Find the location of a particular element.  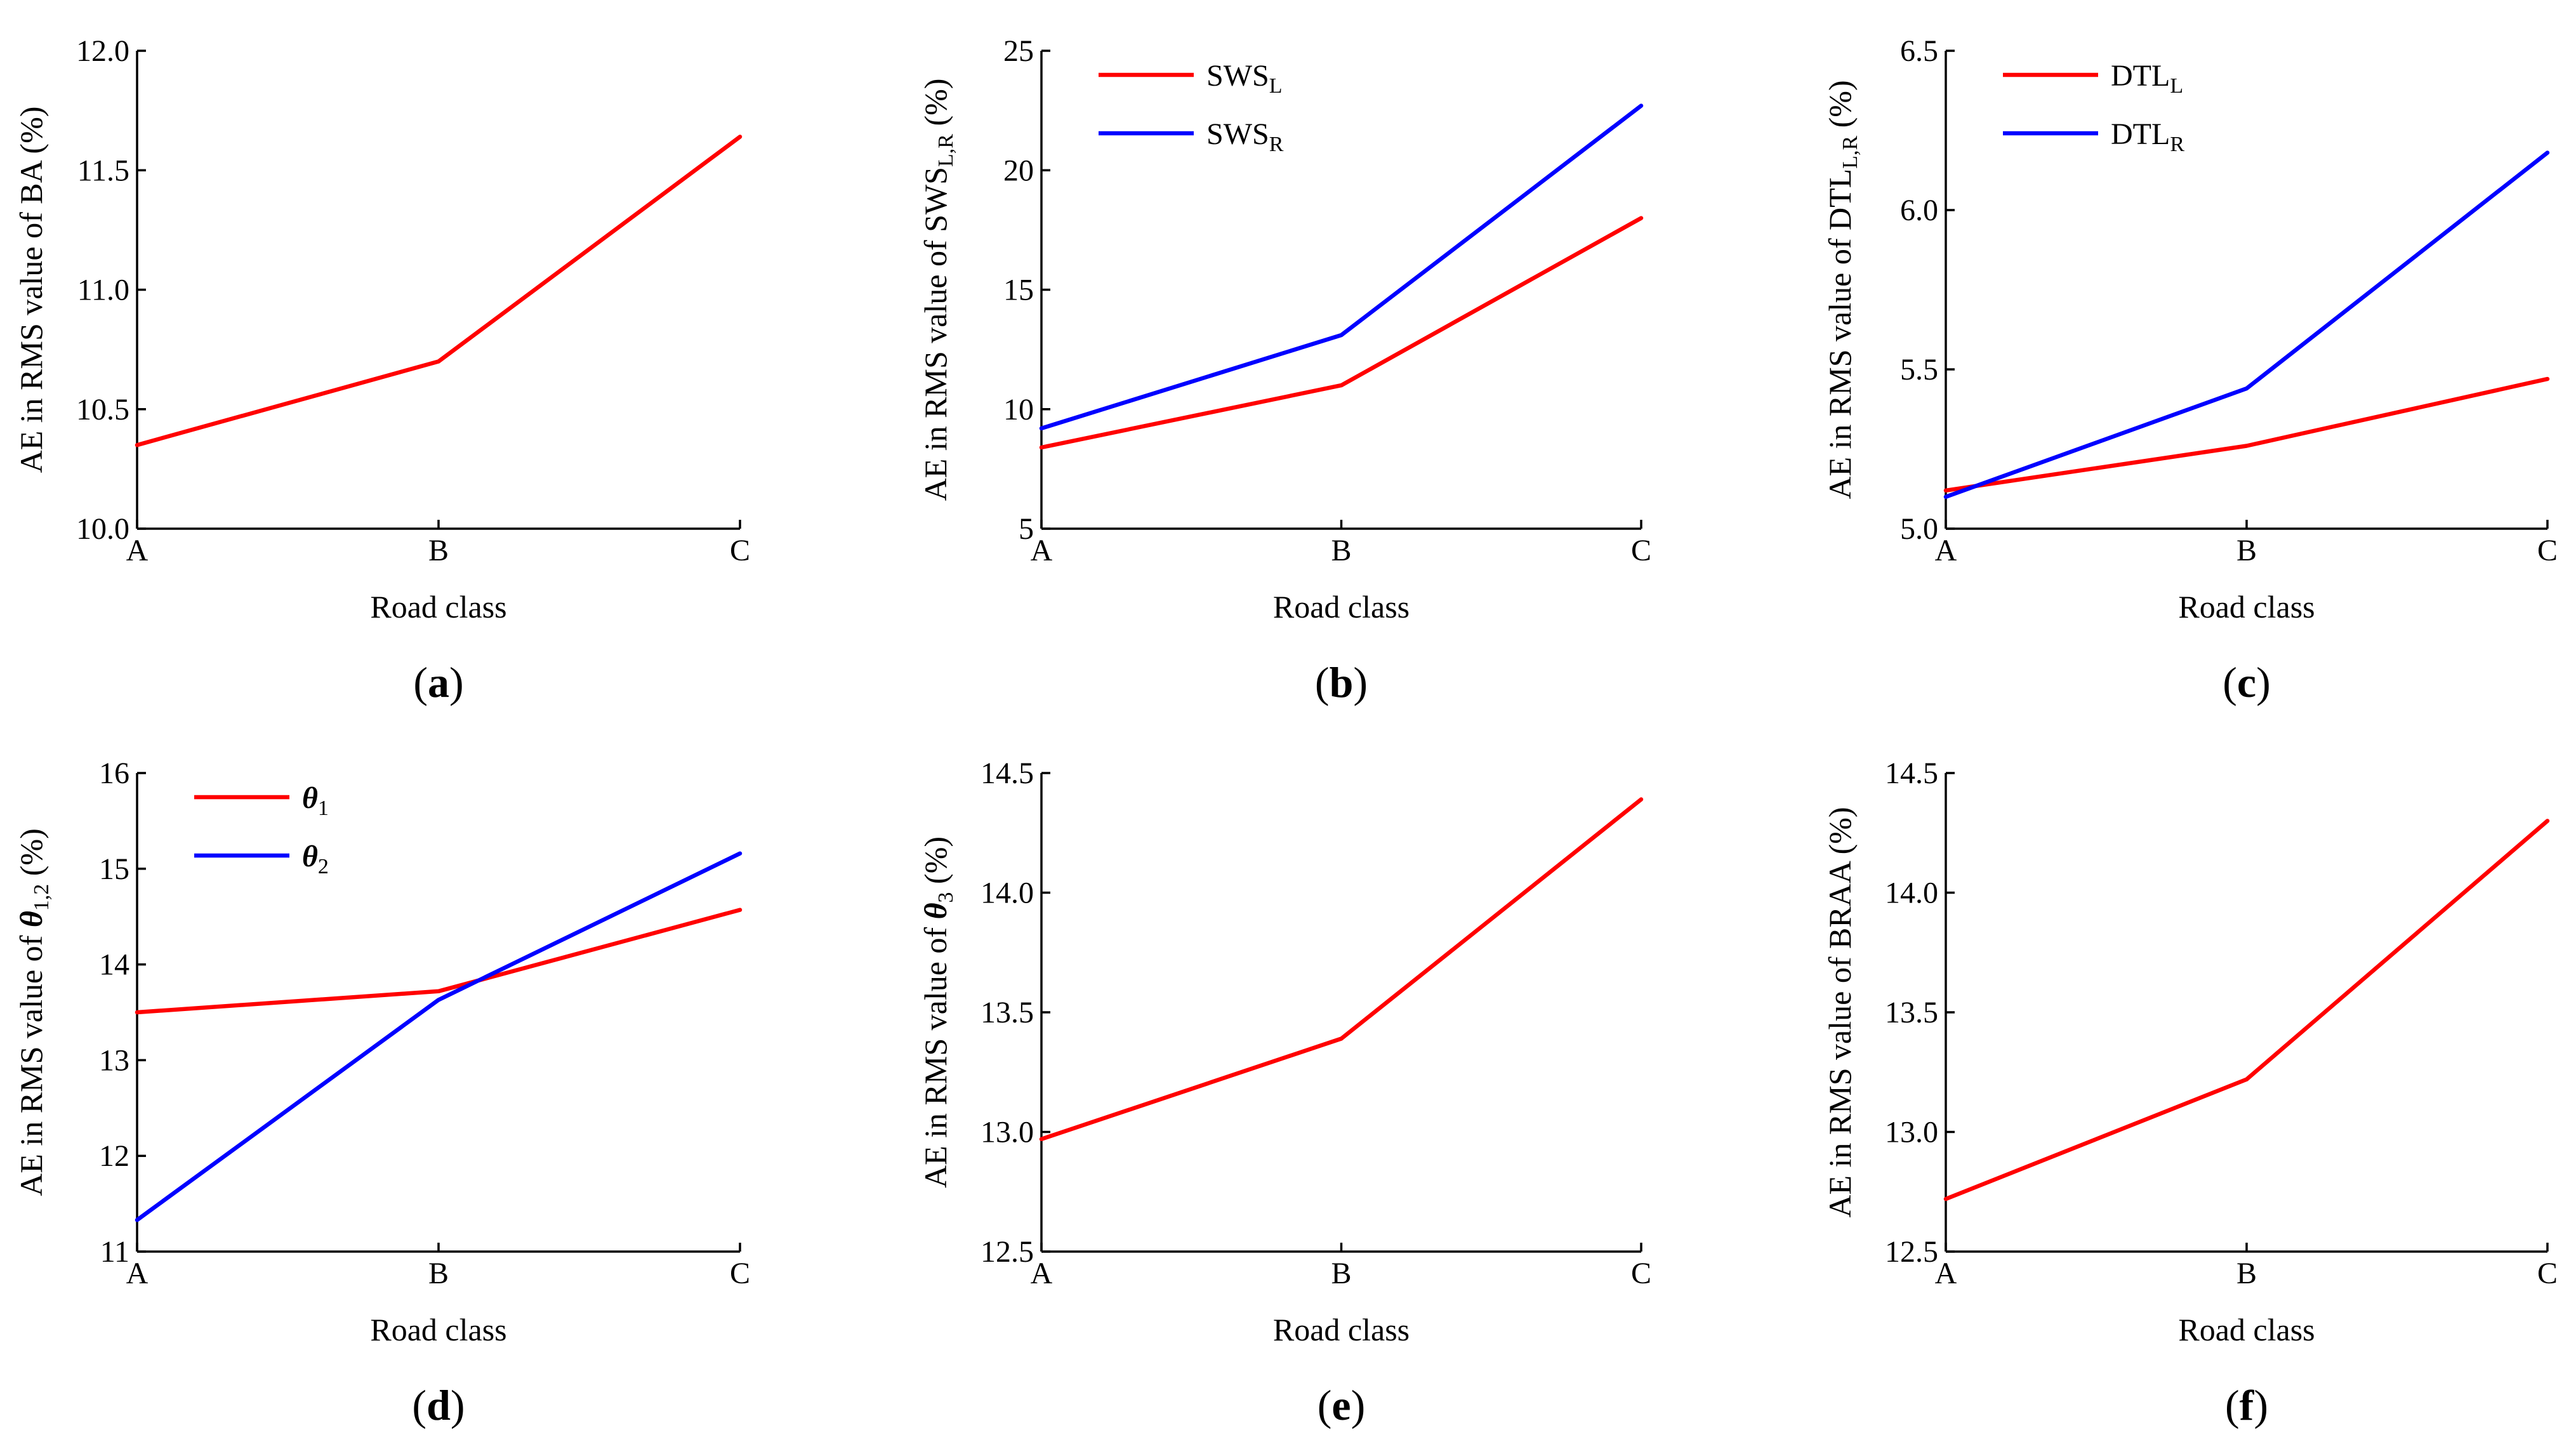

y-tick-label: 12.0 is located at coordinates (102, 51).